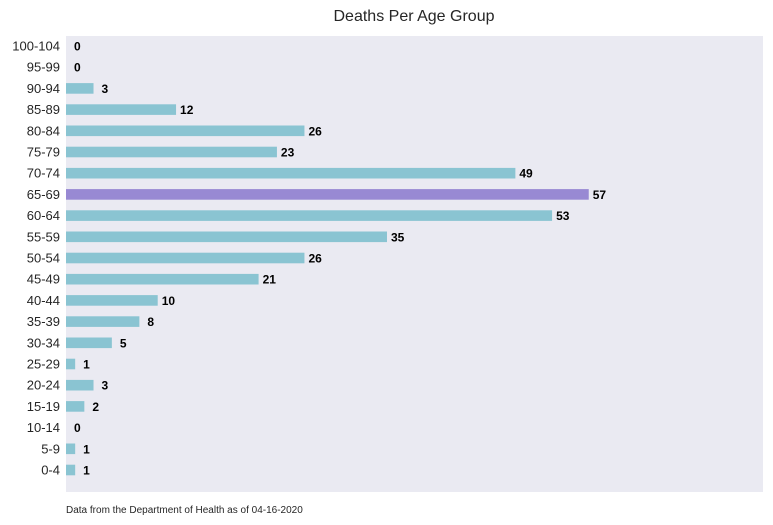 The width and height of the screenshot is (773, 525). I want to click on data-label-55-59: 35, so click(398, 237).